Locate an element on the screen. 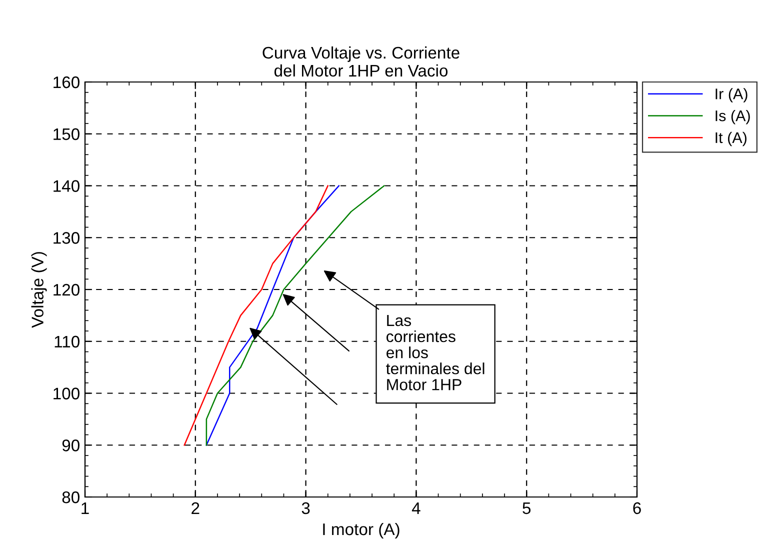  y-tick-label: 130 is located at coordinates (67, 238).